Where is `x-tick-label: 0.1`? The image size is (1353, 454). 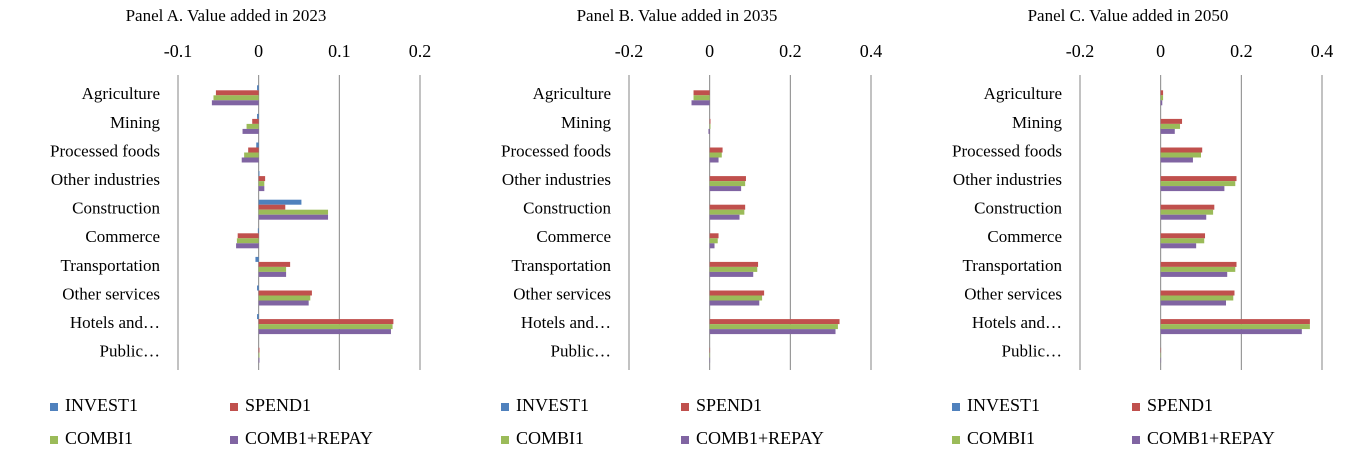
x-tick-label: 0.1 is located at coordinates (339, 51).